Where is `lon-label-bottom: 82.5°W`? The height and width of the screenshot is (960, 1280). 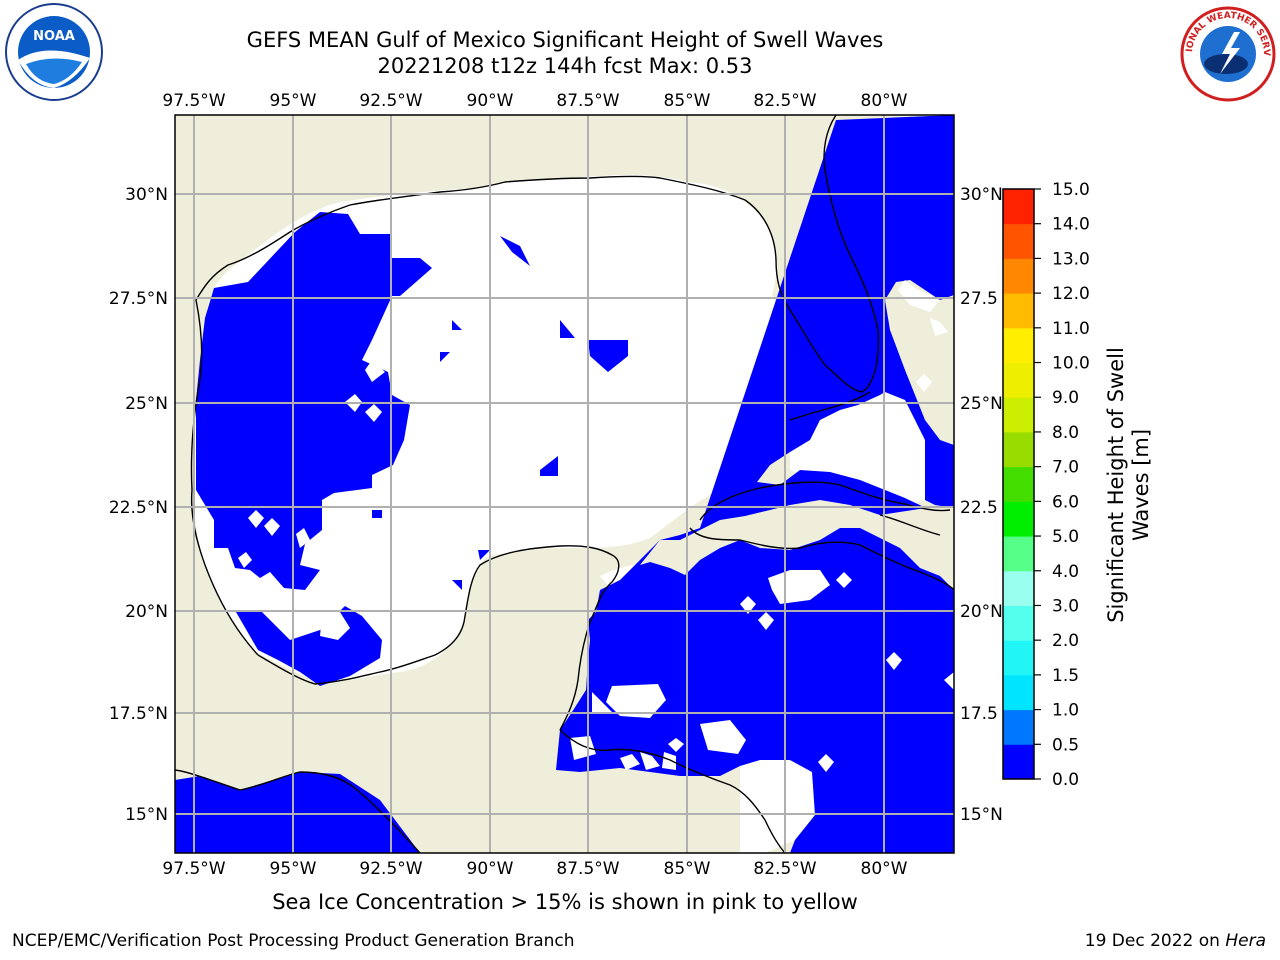 lon-label-bottom: 82.5°W is located at coordinates (784, 869).